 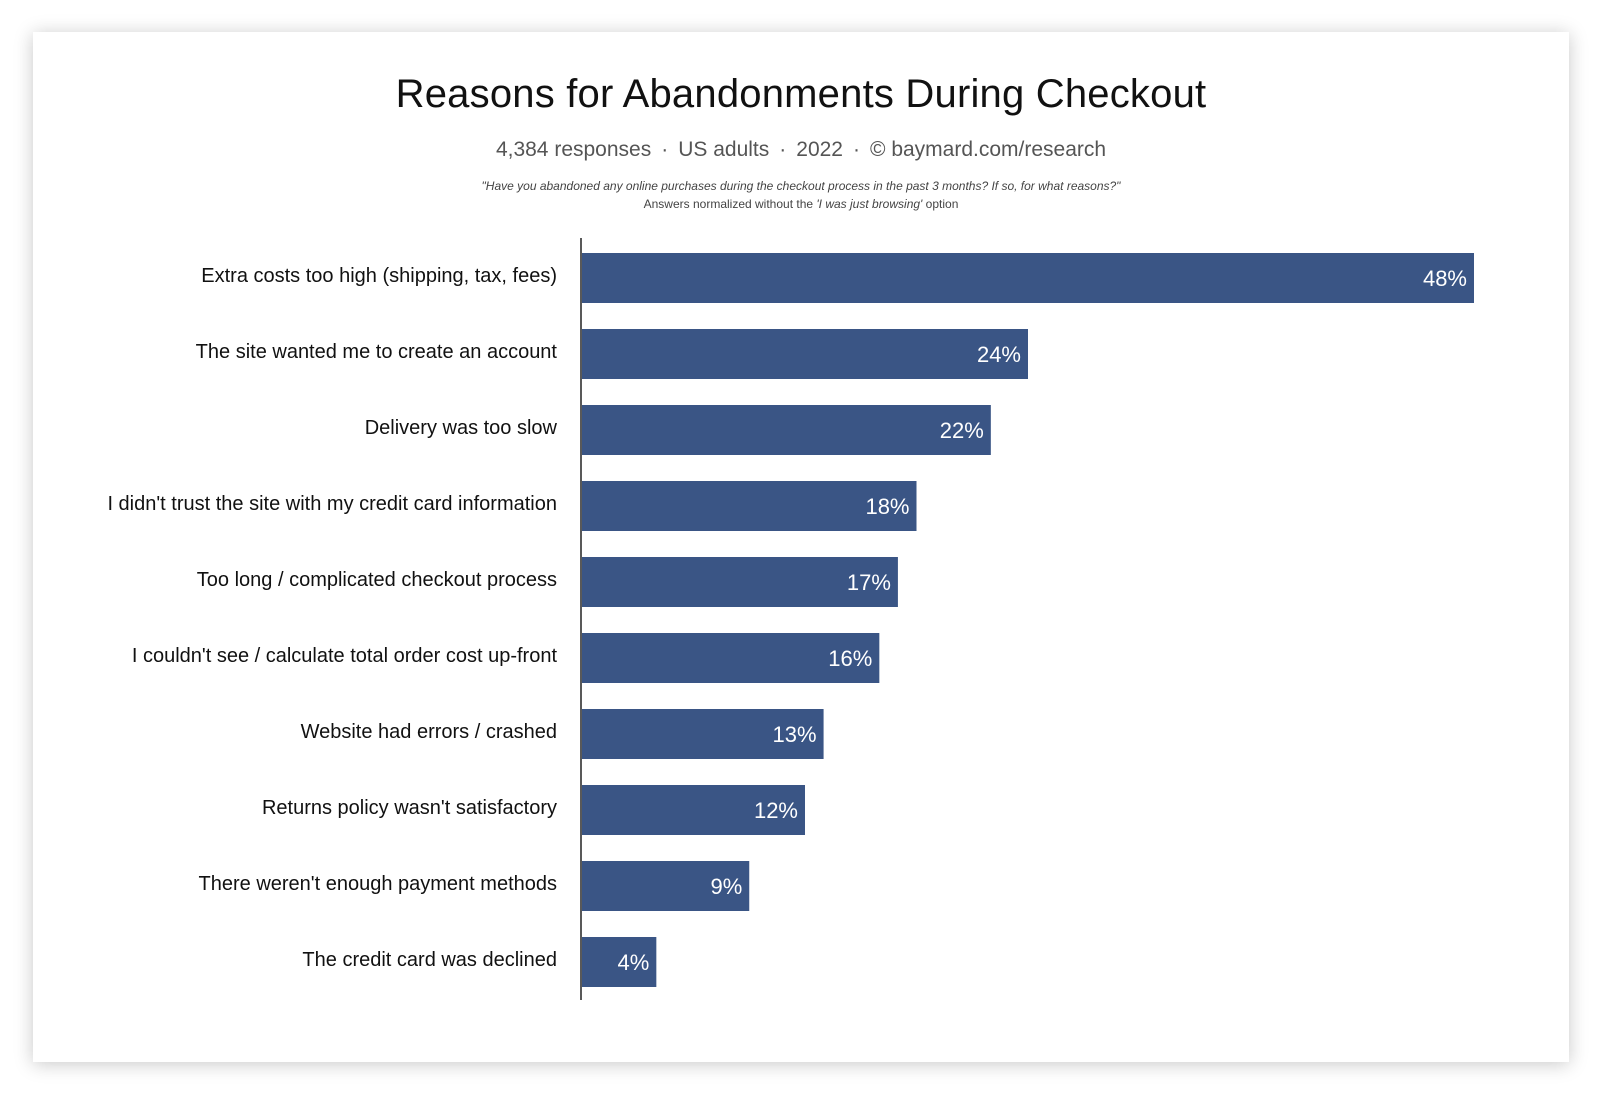 What do you see at coordinates (999, 149) in the screenshot?
I see `source-link: baymard.com/research` at bounding box center [999, 149].